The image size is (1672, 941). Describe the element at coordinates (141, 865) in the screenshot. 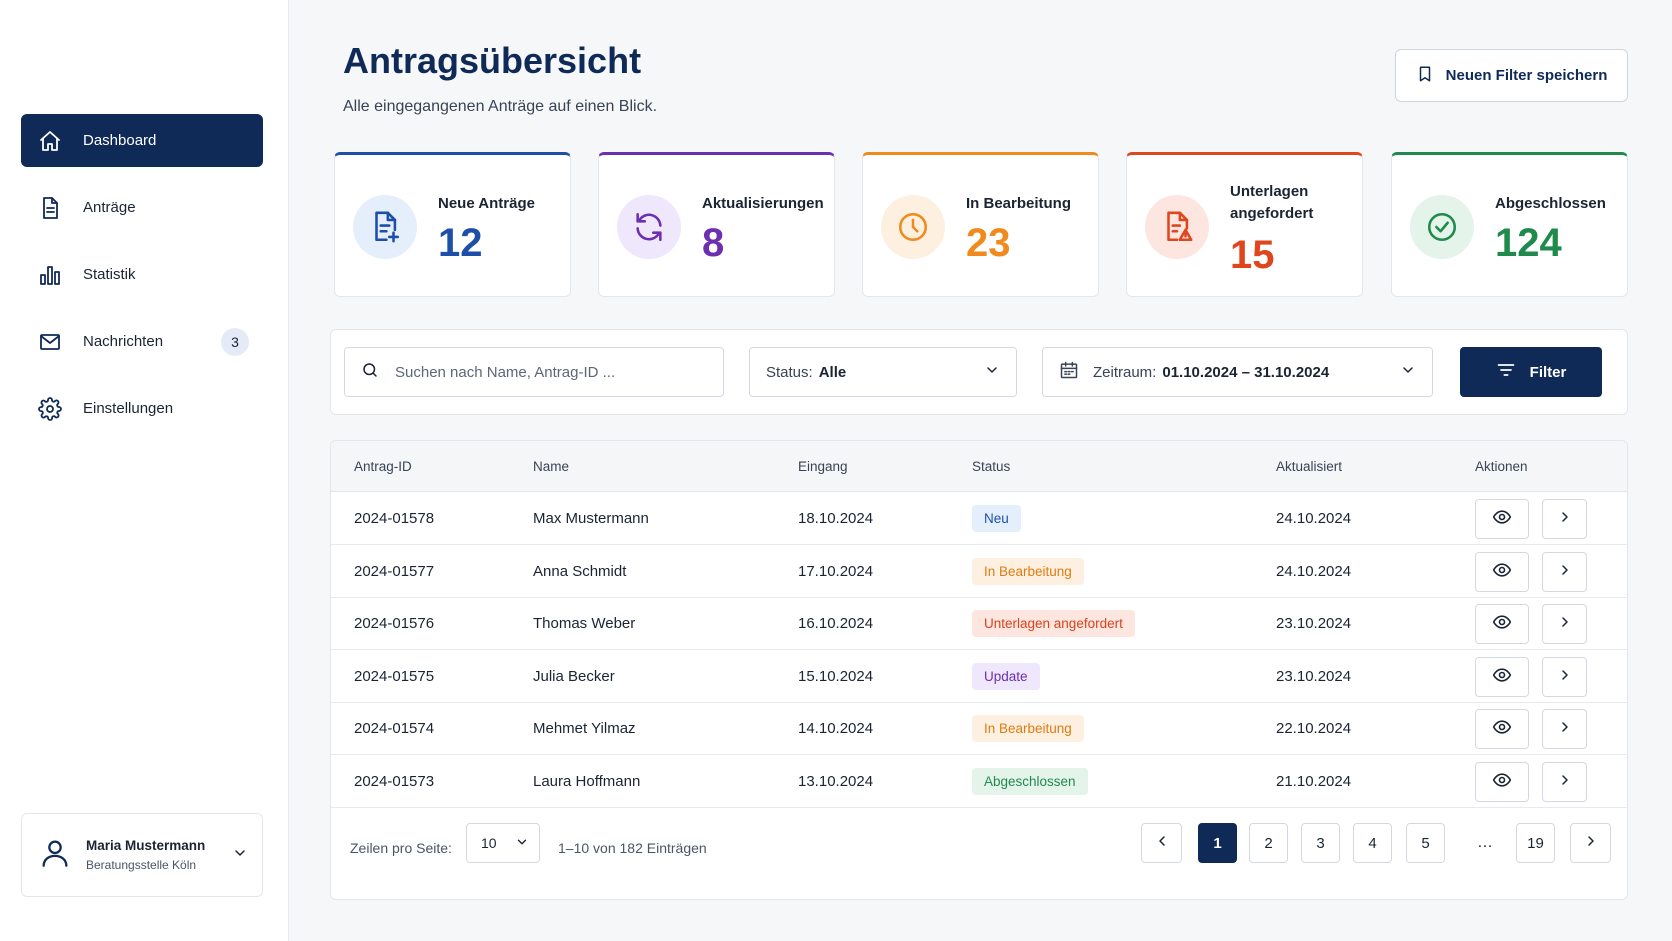

I see `user-organization: Beratungsstelle Köln` at that location.